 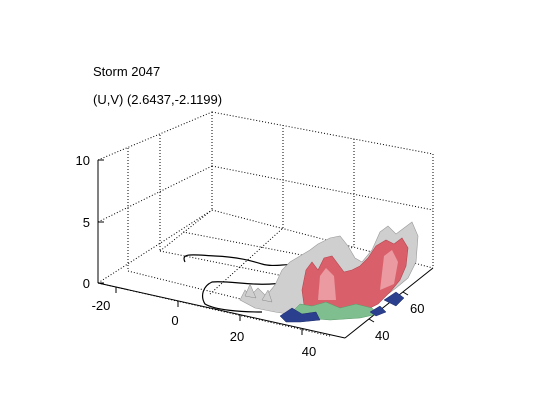 What do you see at coordinates (86, 222) in the screenshot?
I see `z-tick-label: 5` at bounding box center [86, 222].